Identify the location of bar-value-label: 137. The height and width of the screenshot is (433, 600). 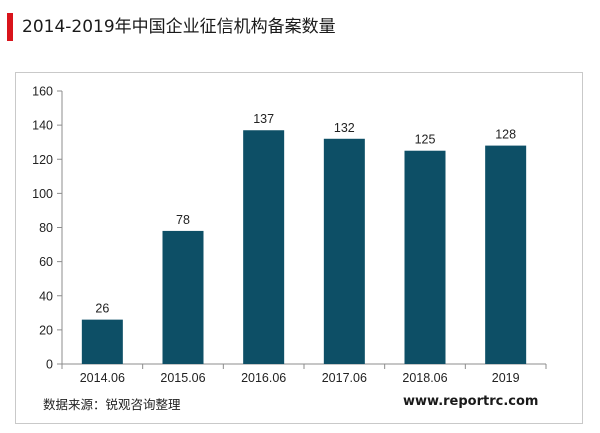
(263, 119).